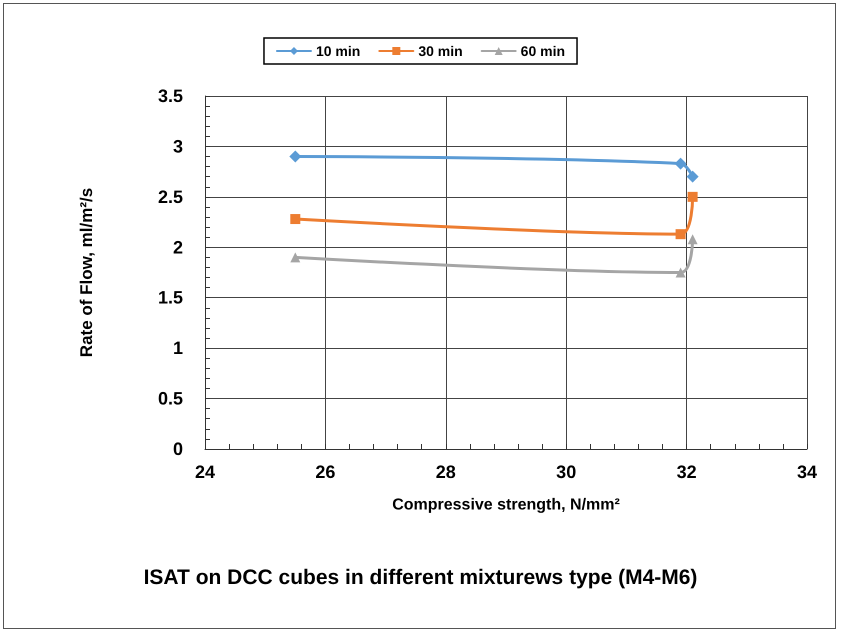 The height and width of the screenshot is (634, 841). Describe the element at coordinates (177, 146) in the screenshot. I see `y-tick-label: 3` at that location.